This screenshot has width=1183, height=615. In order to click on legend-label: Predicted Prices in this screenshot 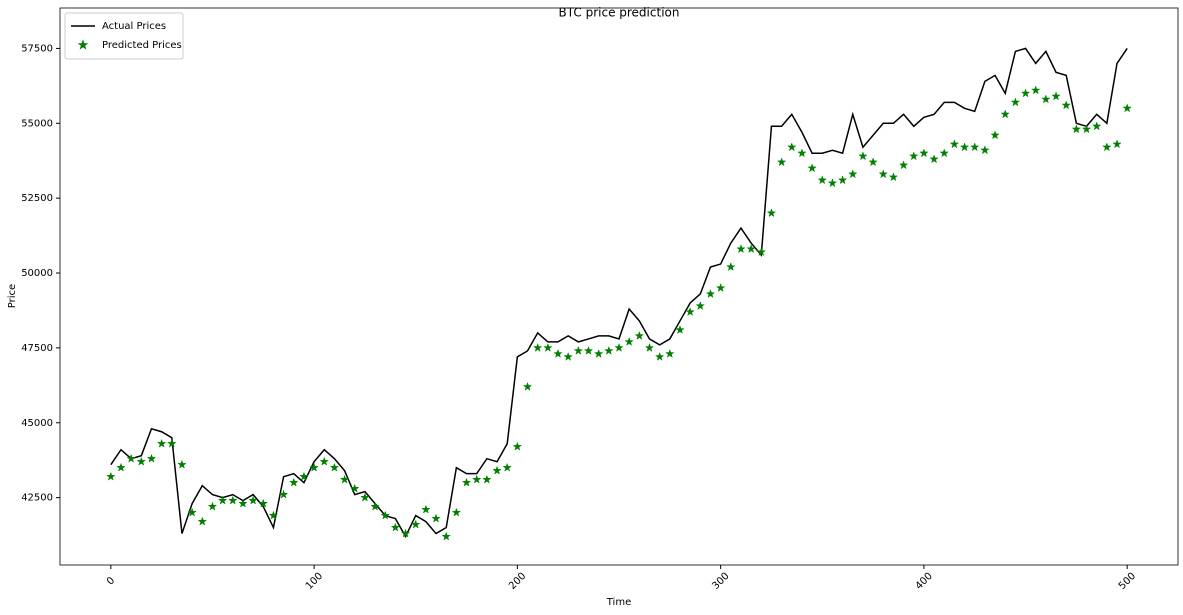, I will do `click(142, 45)`.